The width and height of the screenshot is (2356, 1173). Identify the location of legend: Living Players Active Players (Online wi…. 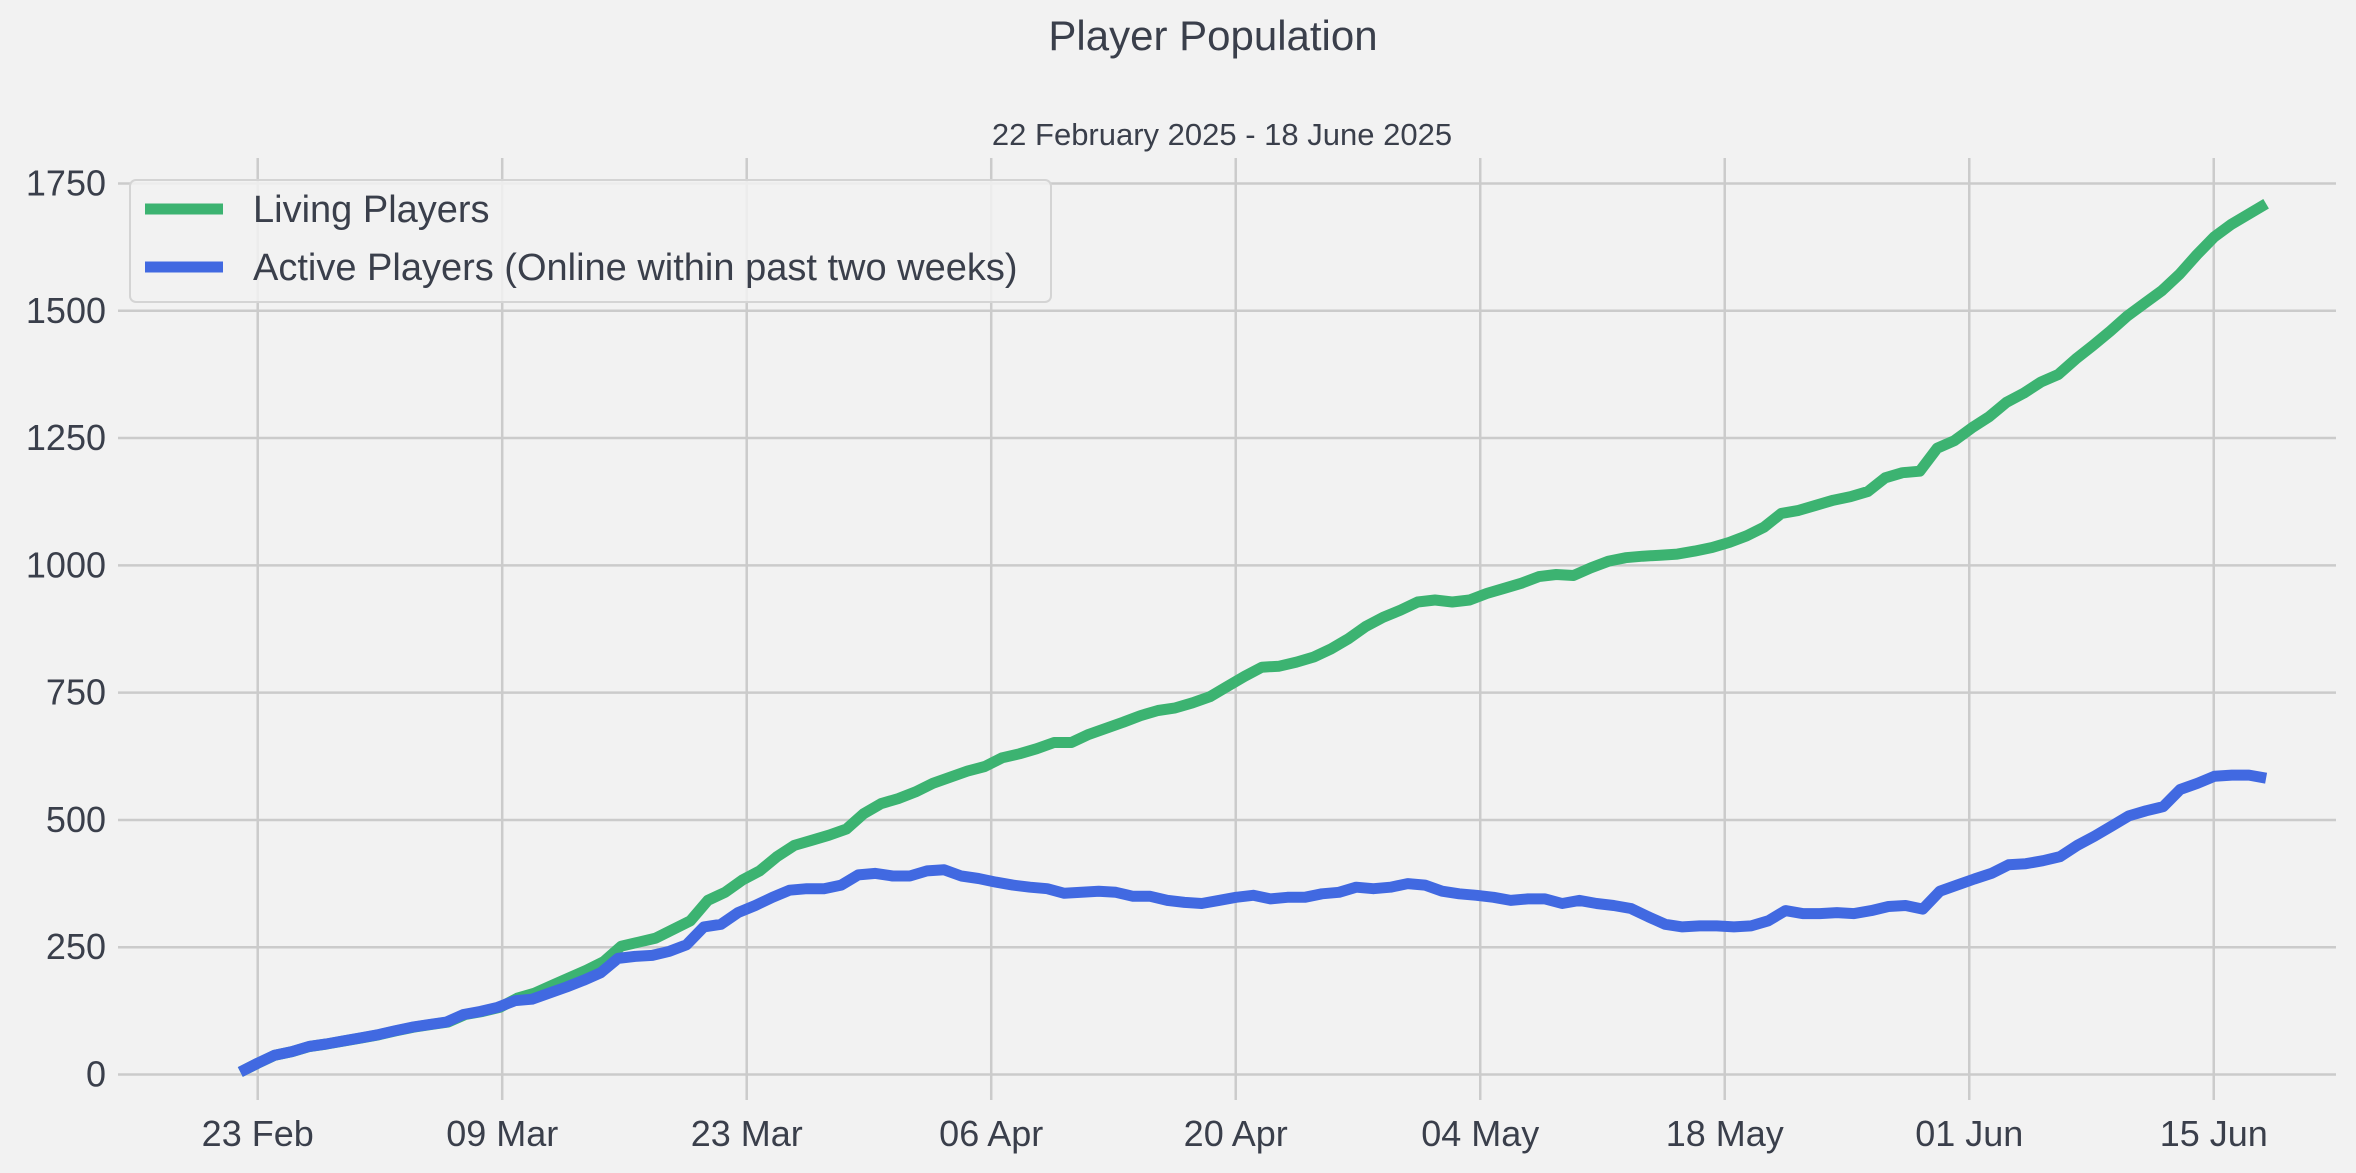
(590, 241).